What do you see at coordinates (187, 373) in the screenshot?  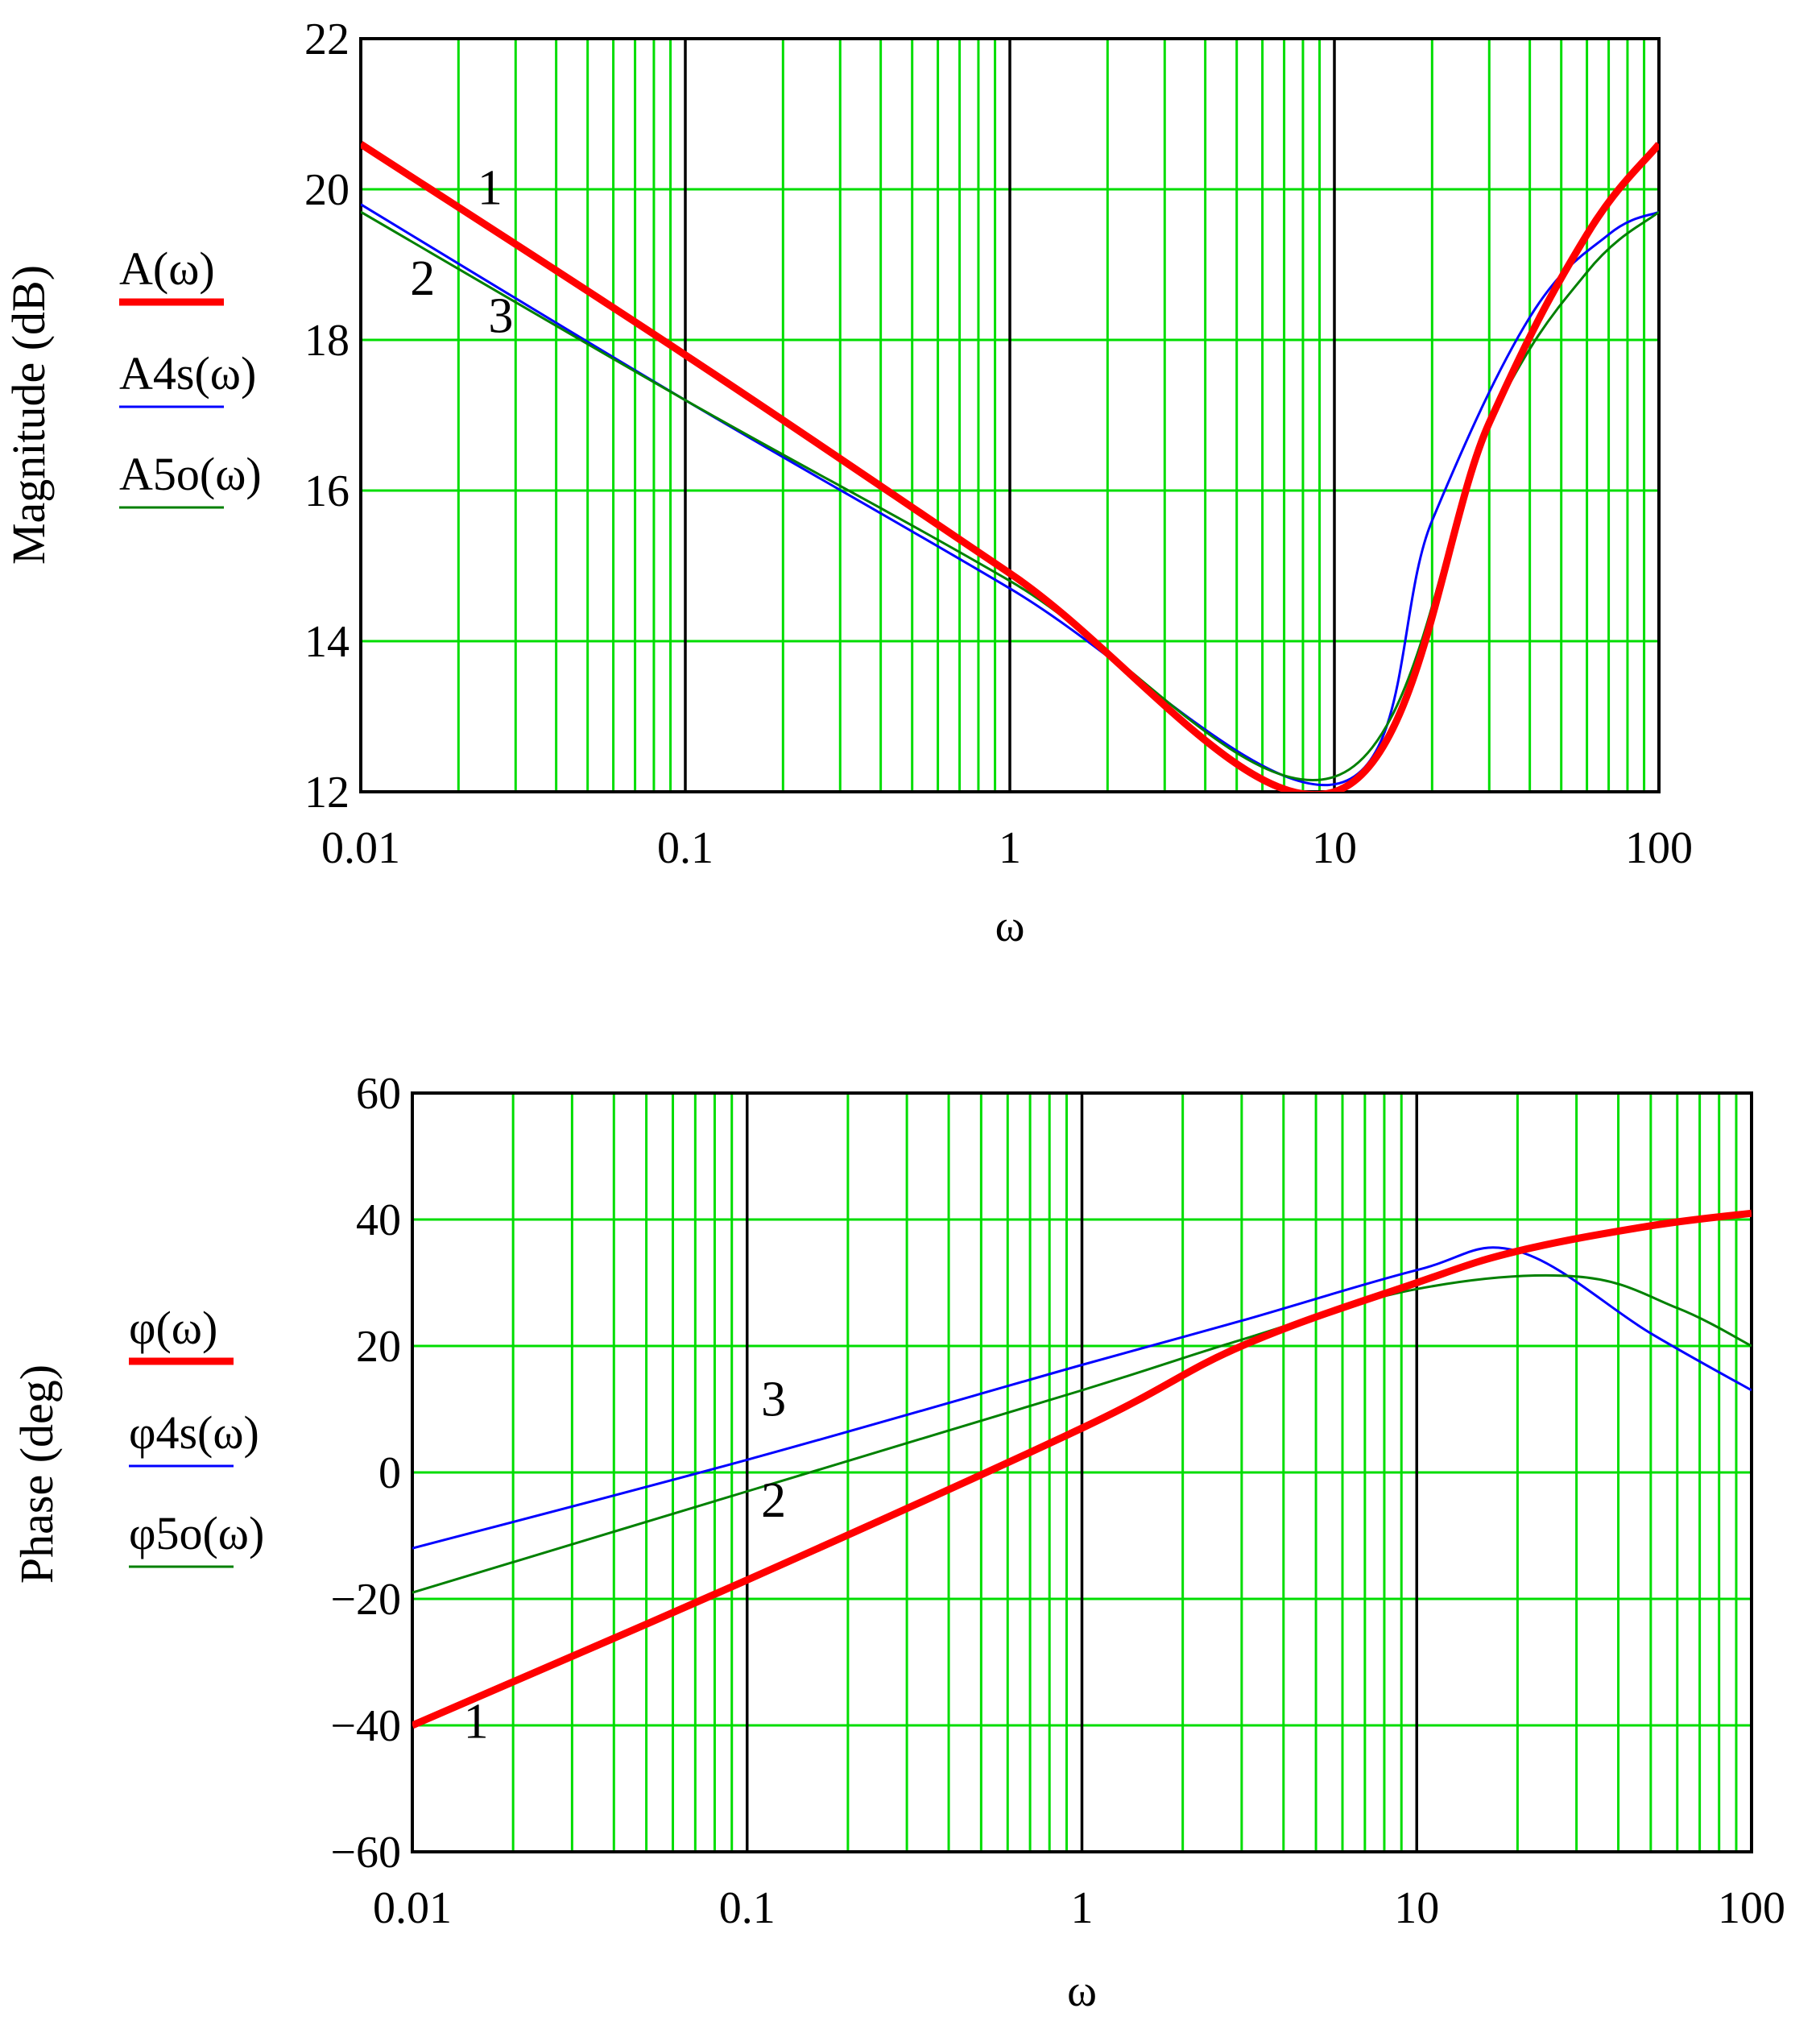 I see `legend-label: A4s(ω)` at bounding box center [187, 373].